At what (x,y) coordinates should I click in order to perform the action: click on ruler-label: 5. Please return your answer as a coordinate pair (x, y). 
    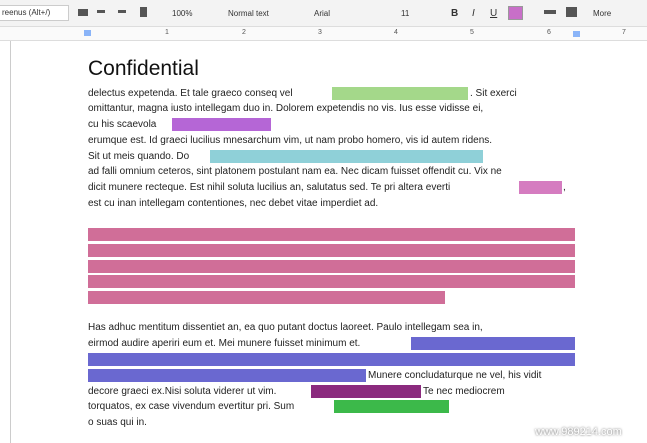
    Looking at the image, I should click on (472, 32).